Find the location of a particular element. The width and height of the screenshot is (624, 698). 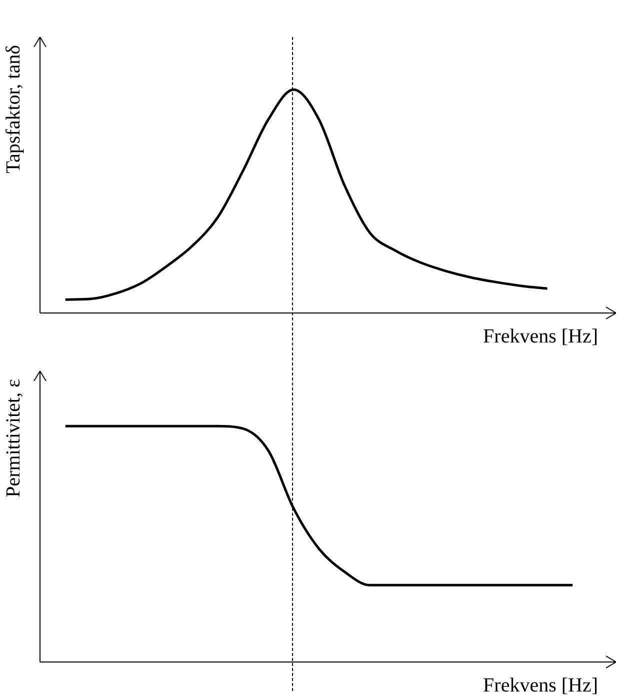

y-axis-title: Tapsfaktor, tanδ is located at coordinates (13, 109).